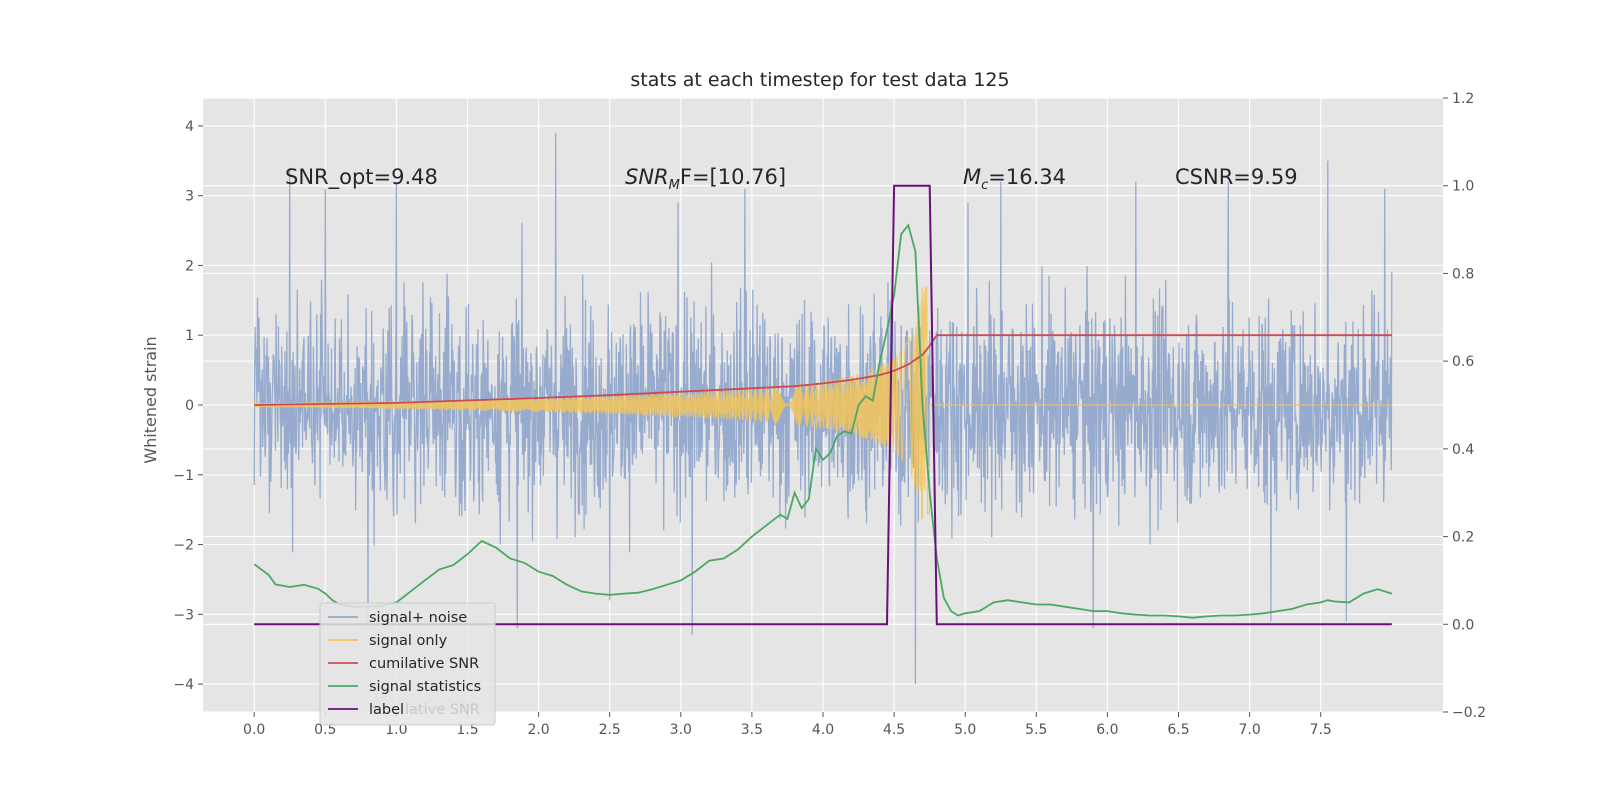 This screenshot has width=1600, height=800. Describe the element at coordinates (1178, 730) in the screenshot. I see `x-tick-label: 6.5` at that location.